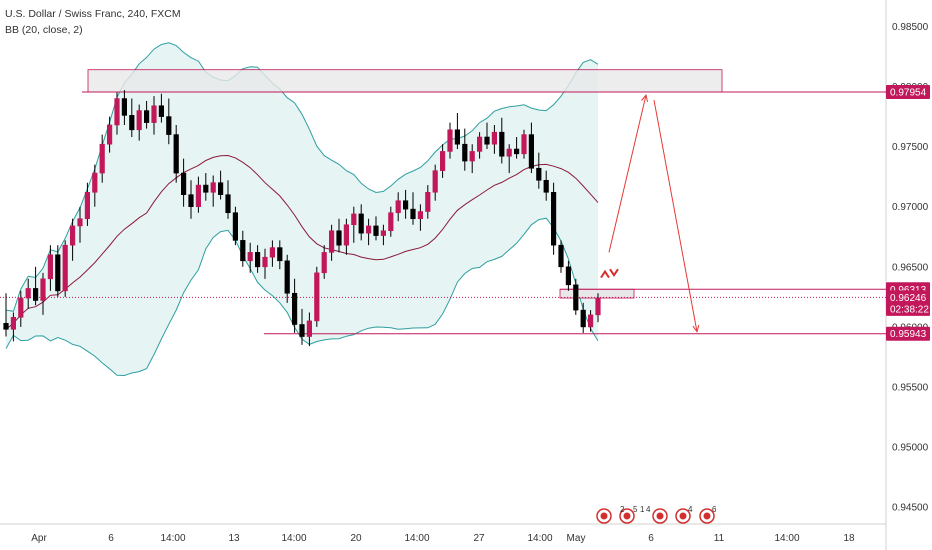 This screenshot has width=932, height=550. Describe the element at coordinates (479, 538) in the screenshot. I see `time-tick-label: 27` at that location.